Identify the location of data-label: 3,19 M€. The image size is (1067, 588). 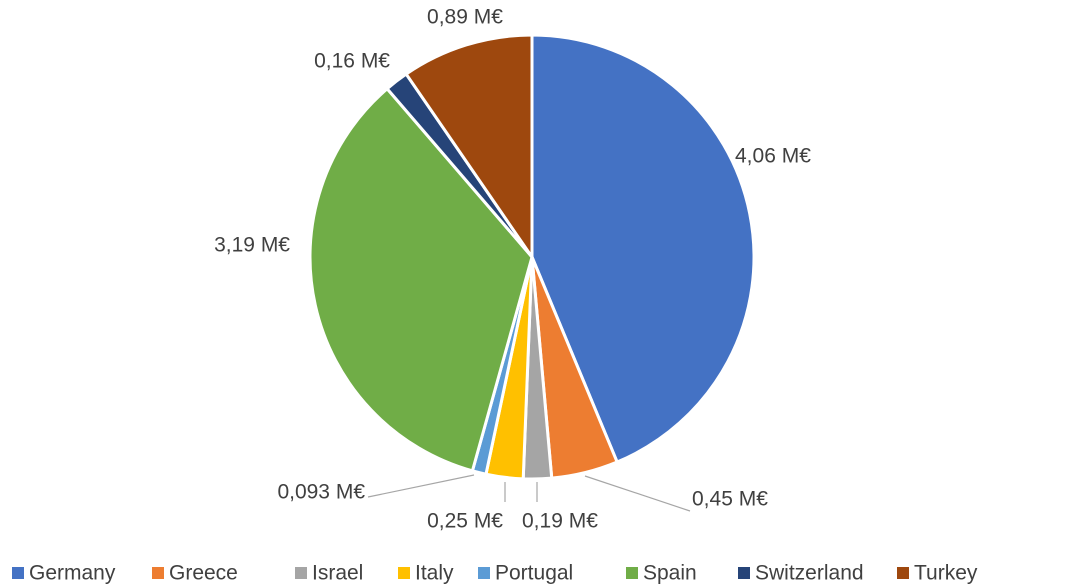
(252, 245).